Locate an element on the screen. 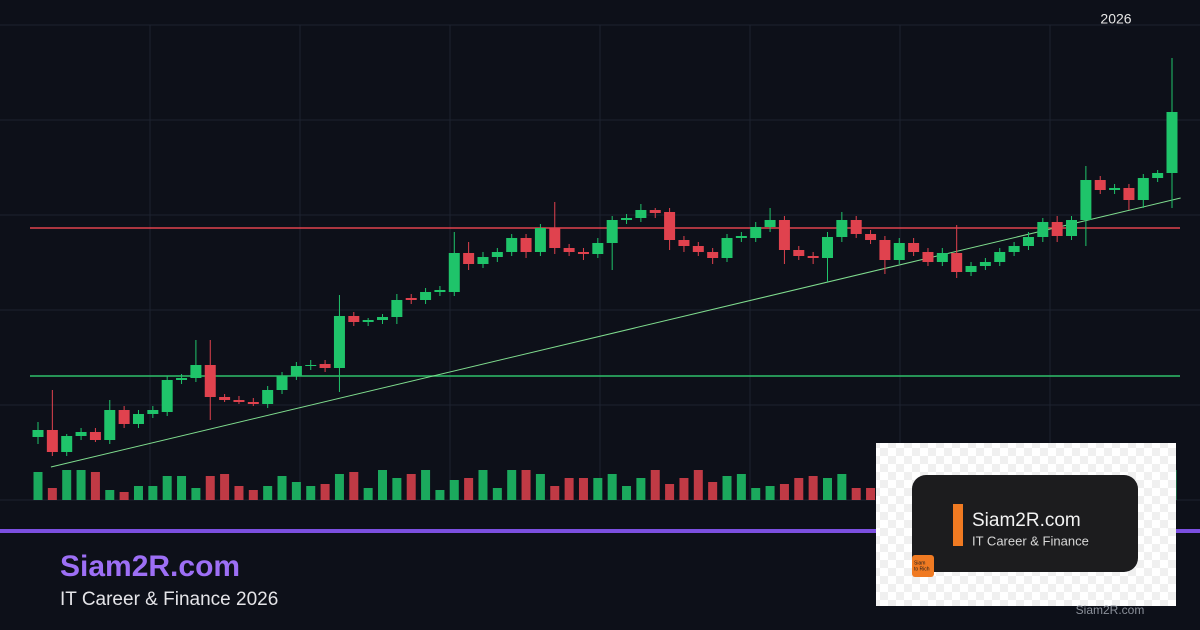  logo-icon is located at coordinates (923, 566).